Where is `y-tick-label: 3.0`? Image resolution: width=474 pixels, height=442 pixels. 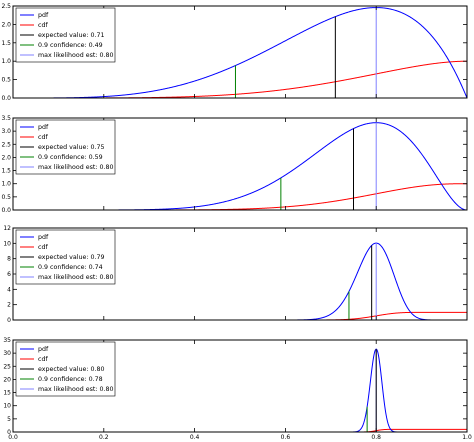
y-tick-label: 3.0 is located at coordinates (6, 131).